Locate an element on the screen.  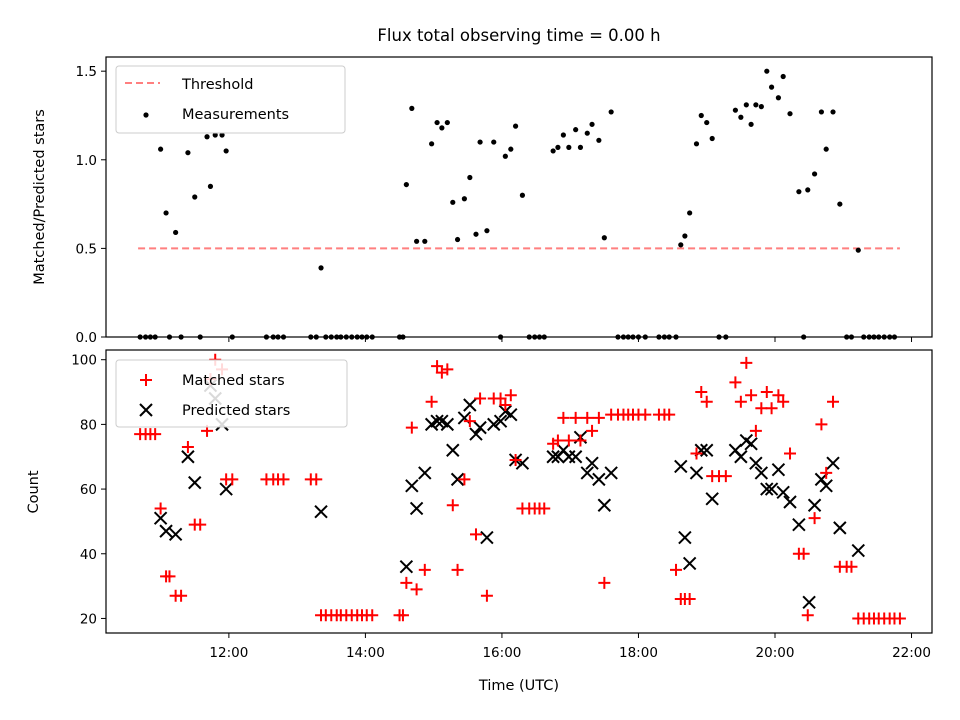
bottom-y-axis-label: Count is located at coordinates (34, 491).